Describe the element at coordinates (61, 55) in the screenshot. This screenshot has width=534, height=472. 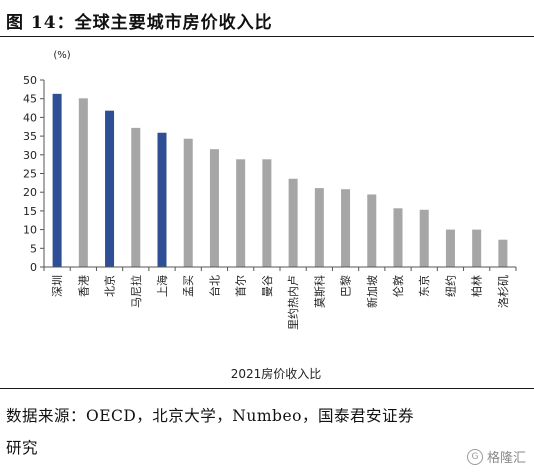
I see `unit-label: (%)` at that location.